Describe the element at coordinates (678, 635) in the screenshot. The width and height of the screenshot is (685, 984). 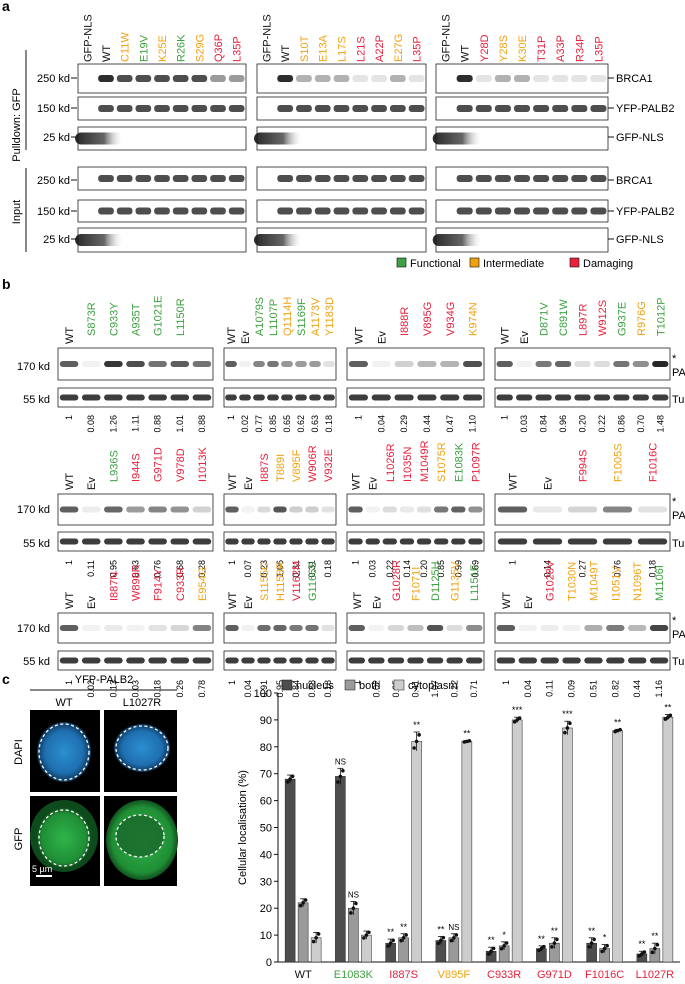
I see `palb2-label: PALB2` at that location.